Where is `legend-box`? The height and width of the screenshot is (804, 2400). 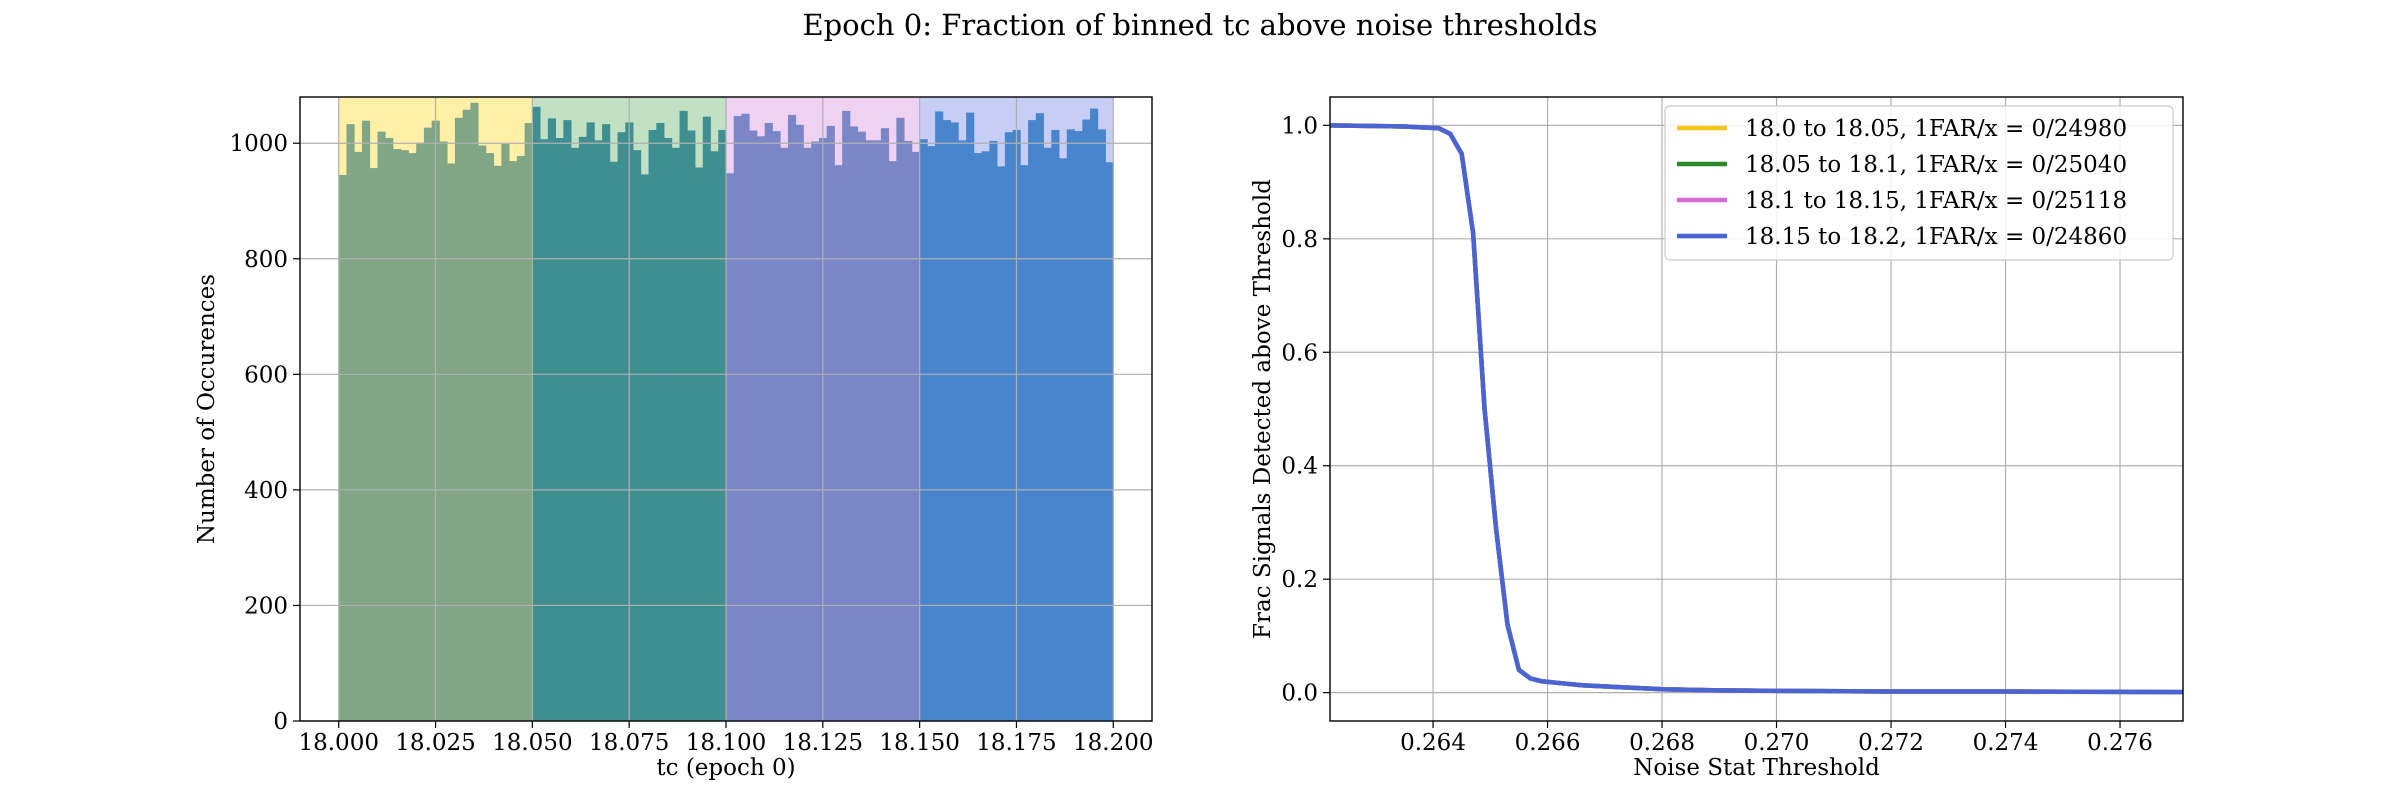
legend-box is located at coordinates (1919, 183).